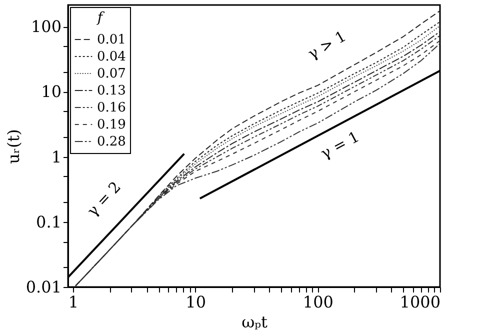  What do you see at coordinates (46, 26) in the screenshot?
I see `y-tick-label: 100` at bounding box center [46, 26].